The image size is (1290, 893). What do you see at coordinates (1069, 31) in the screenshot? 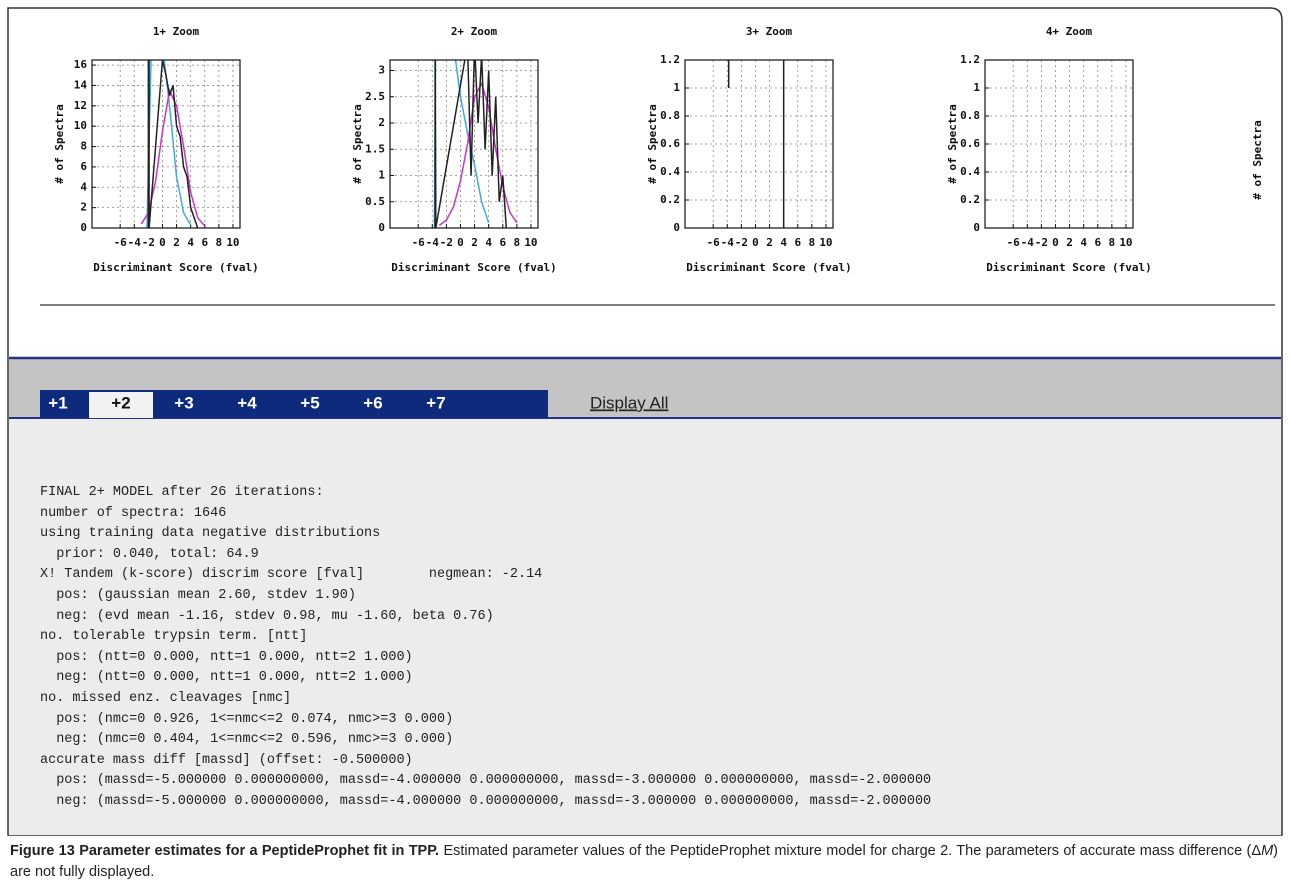
I see `chart-title: 4+ Zoom` at bounding box center [1069, 31].